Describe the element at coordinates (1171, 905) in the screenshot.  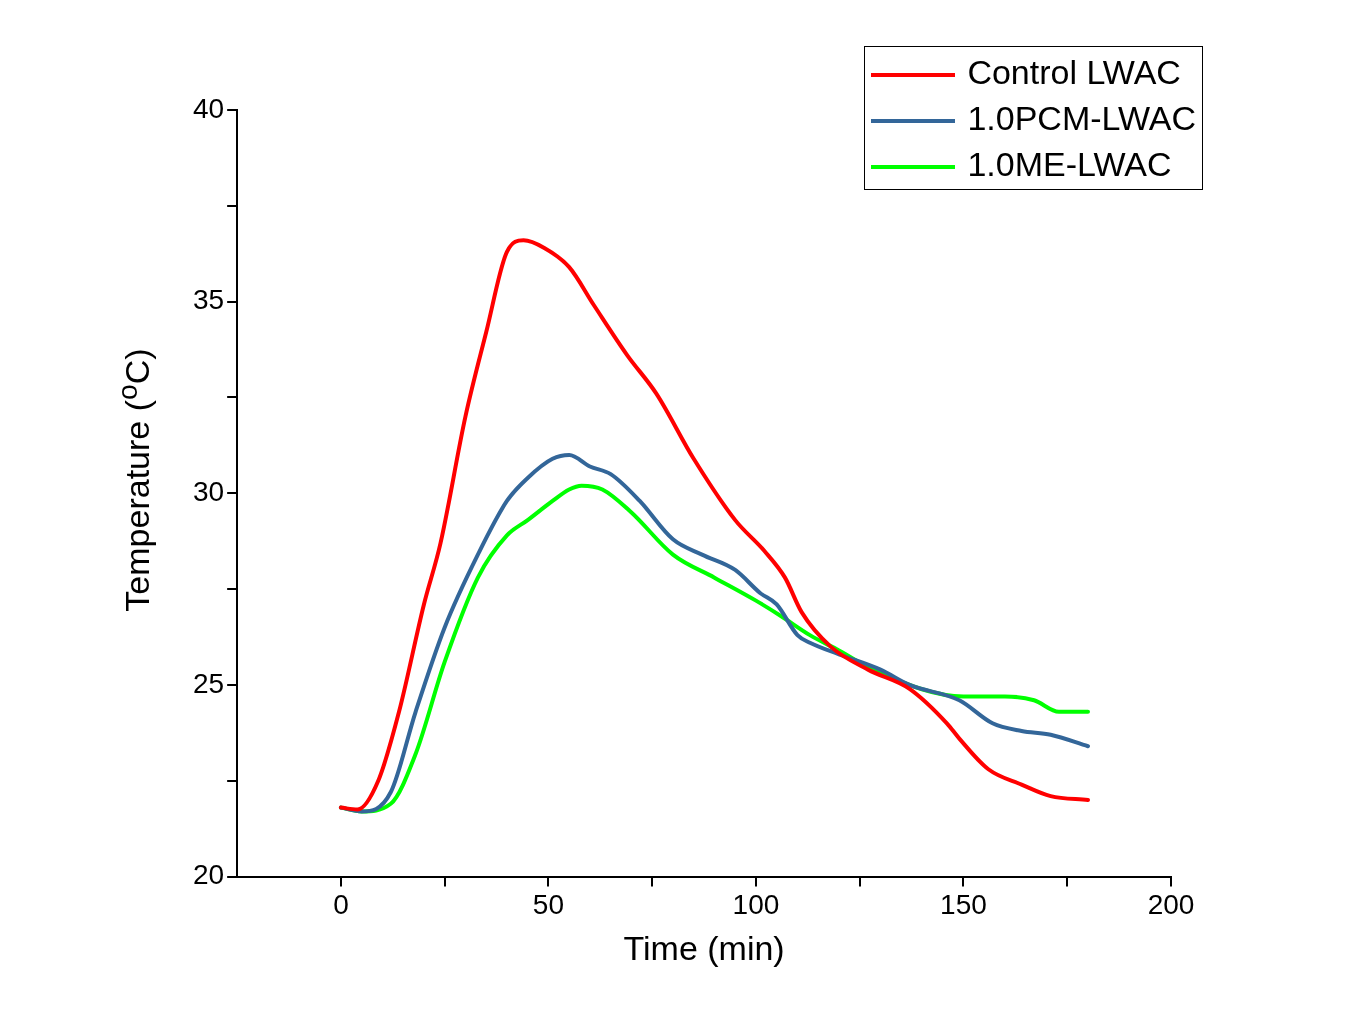
I see `x-tick-label: 200` at that location.